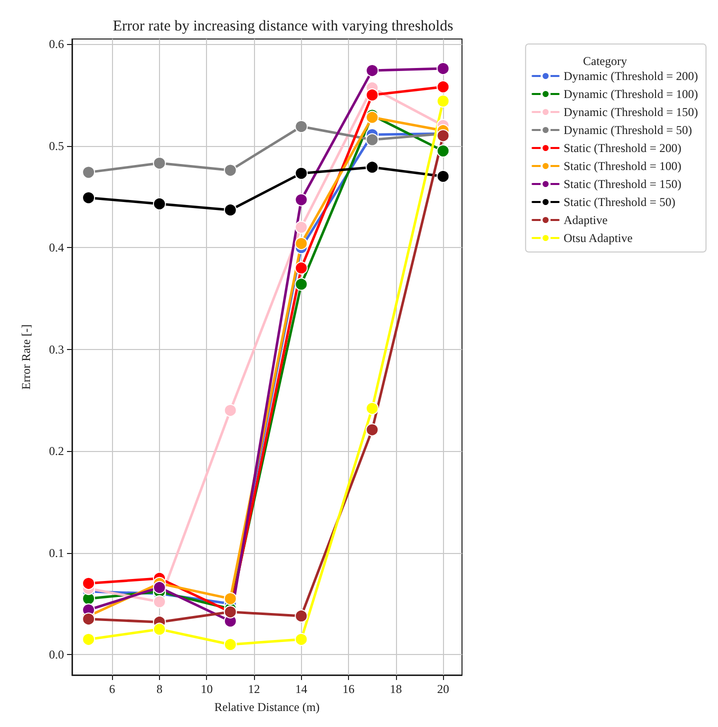 This screenshot has height=727, width=718. What do you see at coordinates (348, 689) in the screenshot?
I see `x-tick-label: 16` at bounding box center [348, 689].